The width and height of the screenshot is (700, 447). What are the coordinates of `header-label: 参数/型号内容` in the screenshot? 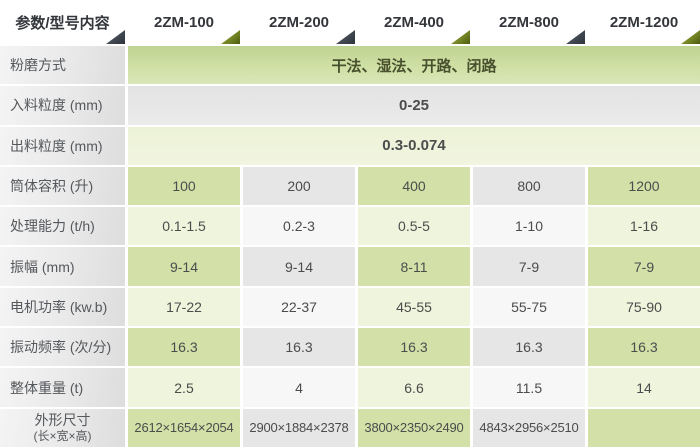 It's located at (62, 23).